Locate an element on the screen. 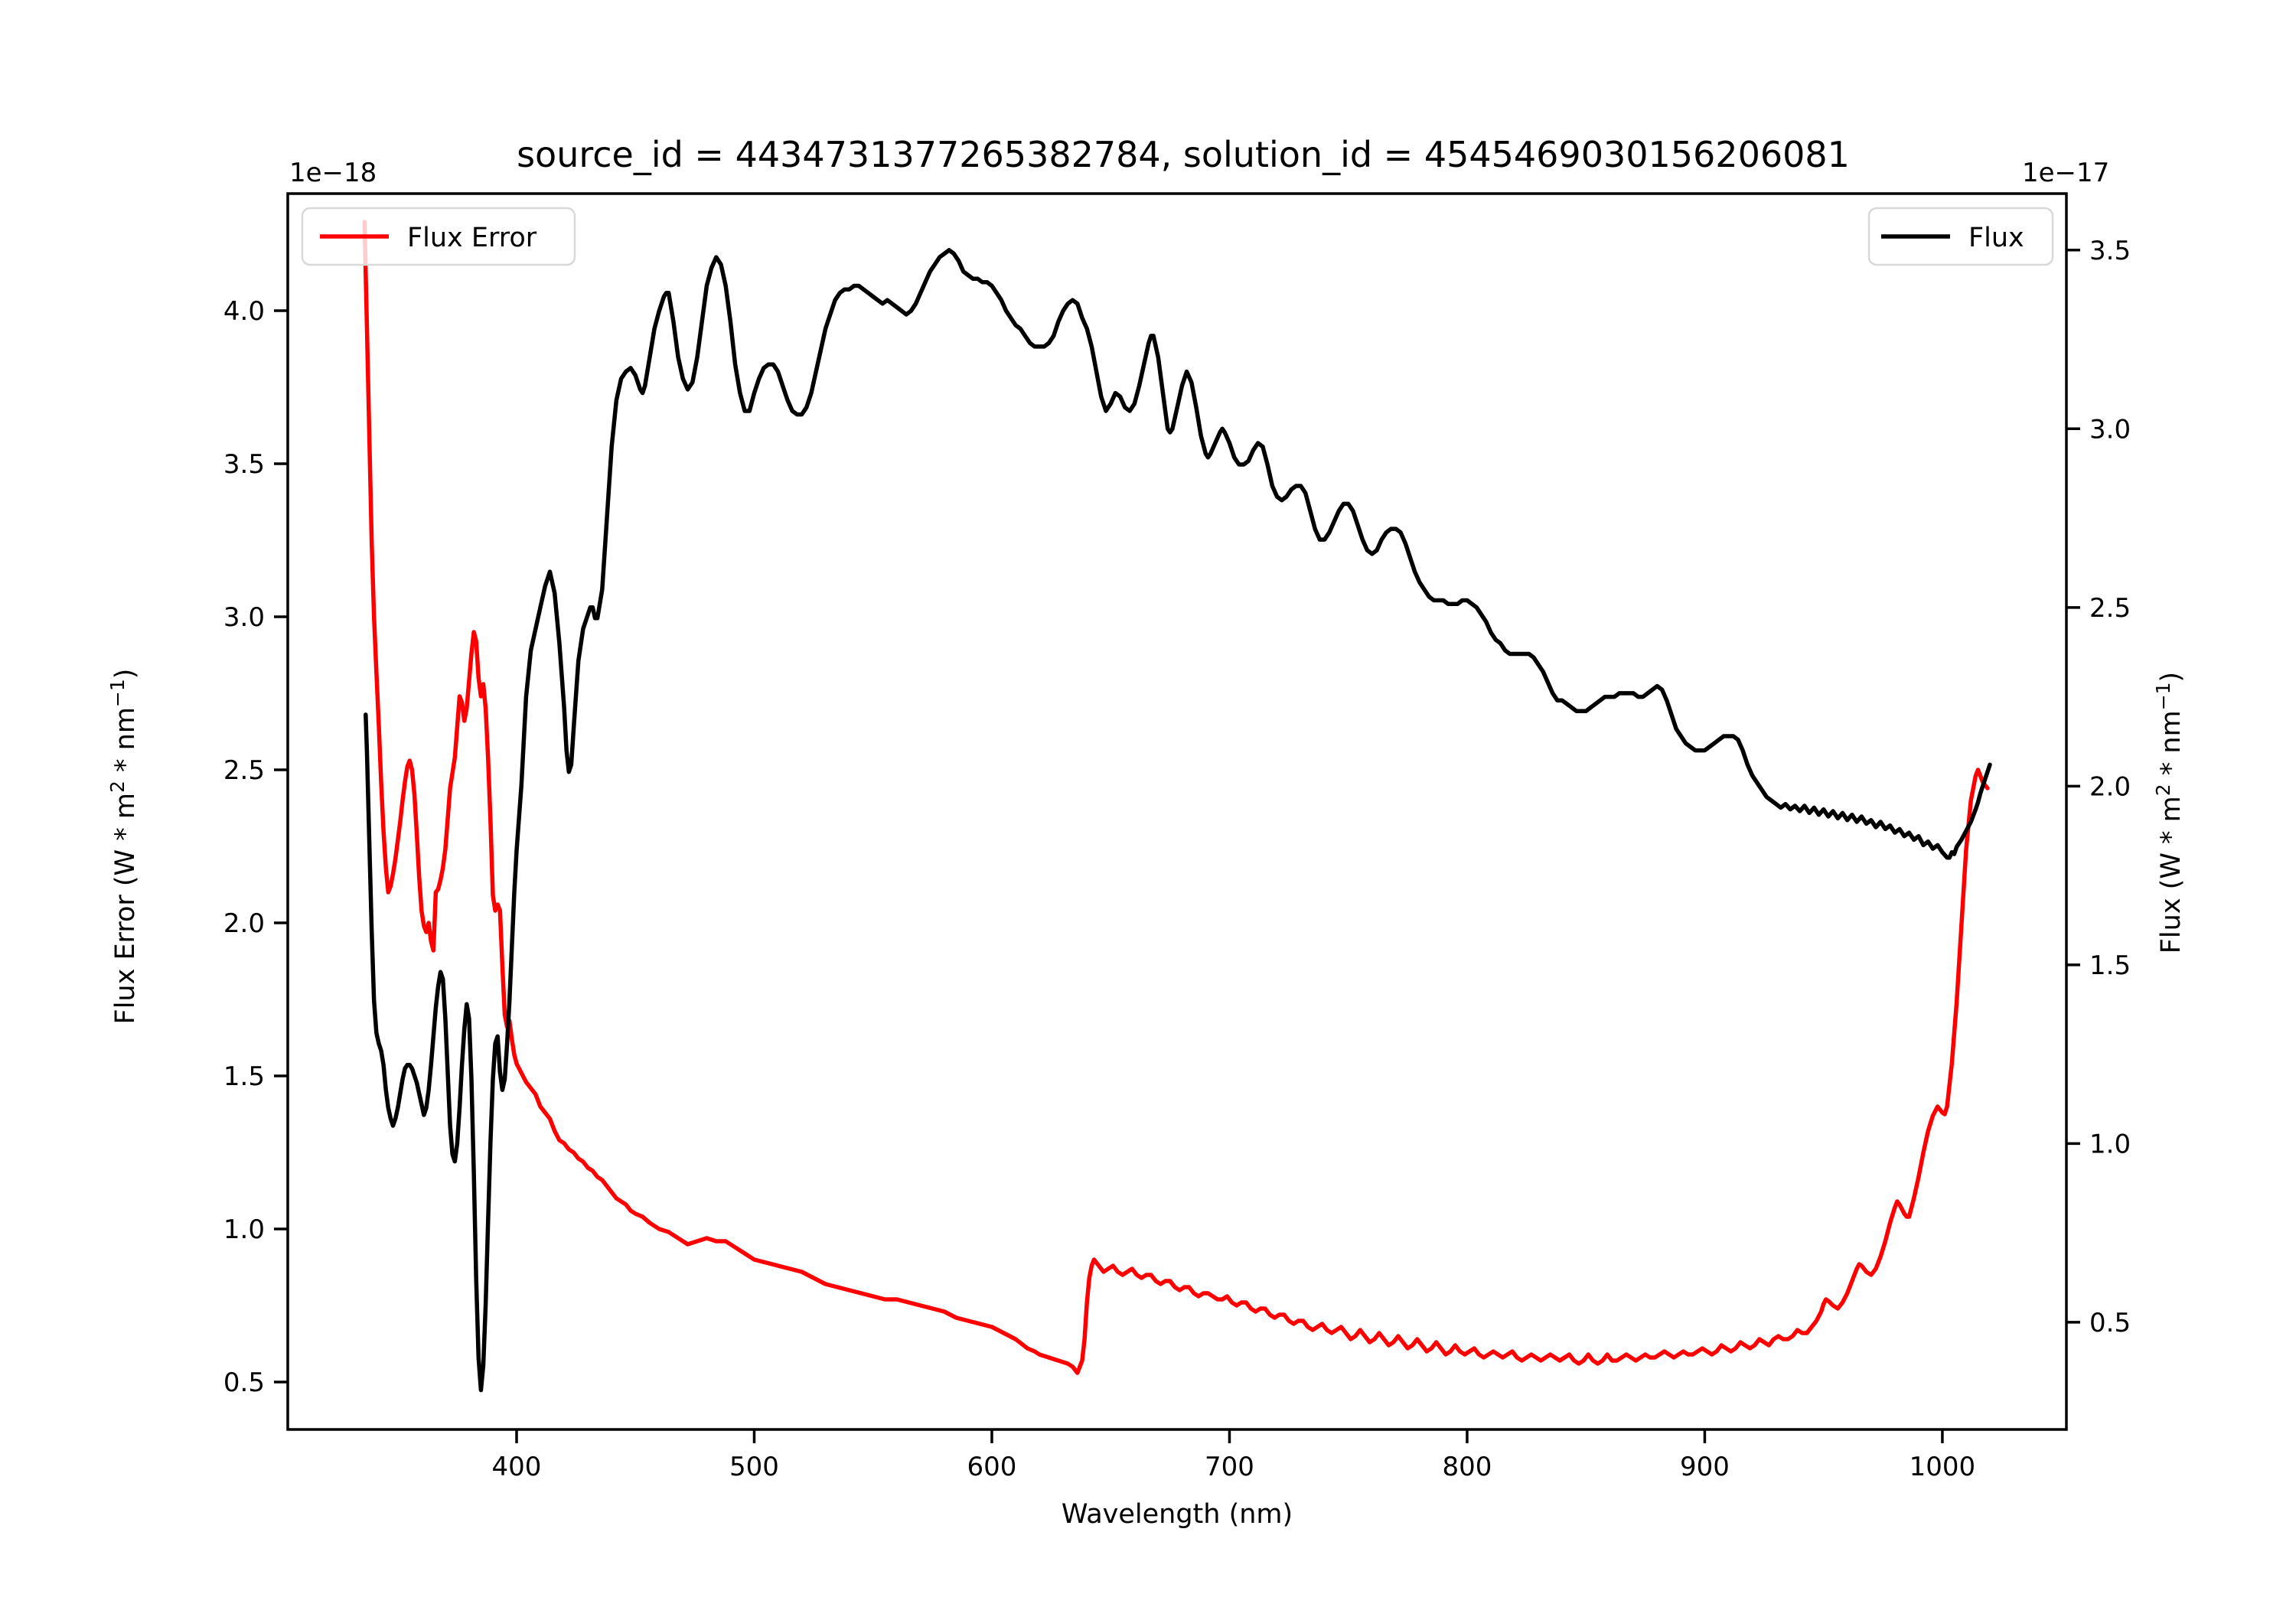 This screenshot has height=1607, width=2296. x-axis-ticks: 400 500 600 700 800 900 1000 is located at coordinates (1234, 1455).